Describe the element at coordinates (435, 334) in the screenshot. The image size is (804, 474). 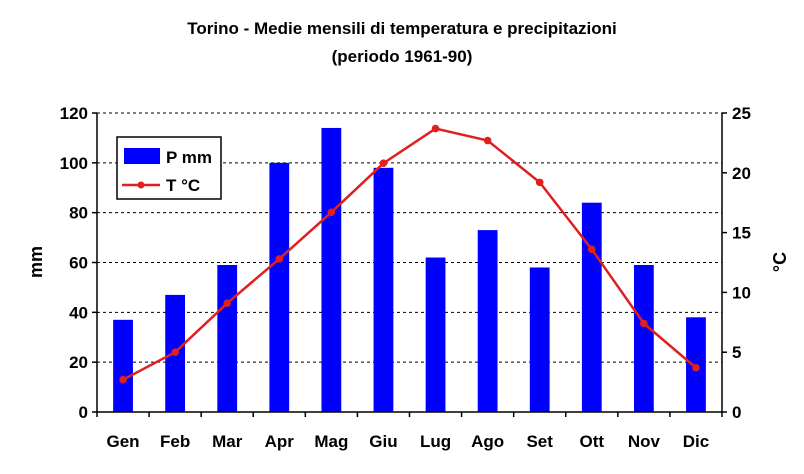
I see `bar-precip-lug` at that location.